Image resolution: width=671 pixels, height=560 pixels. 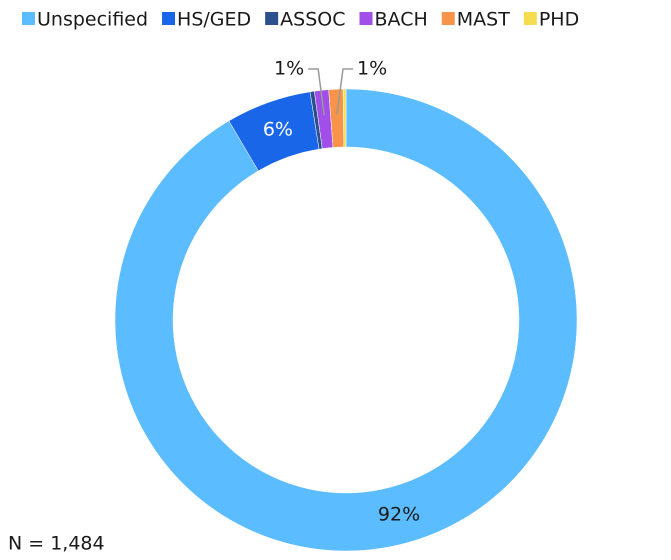 I want to click on legend-label: Unspecified, so click(x=92, y=20).